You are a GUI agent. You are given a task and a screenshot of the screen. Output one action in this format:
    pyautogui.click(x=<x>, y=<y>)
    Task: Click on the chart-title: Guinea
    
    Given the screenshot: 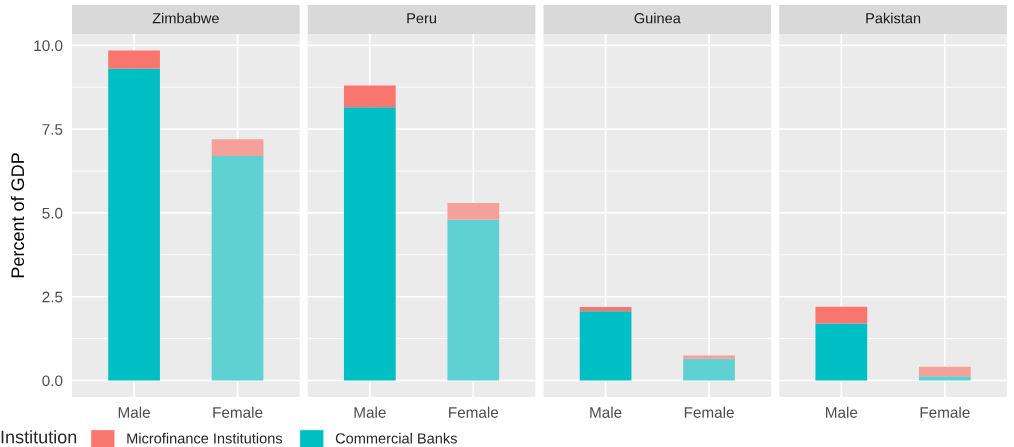 What is the action you would take?
    pyautogui.click(x=657, y=18)
    